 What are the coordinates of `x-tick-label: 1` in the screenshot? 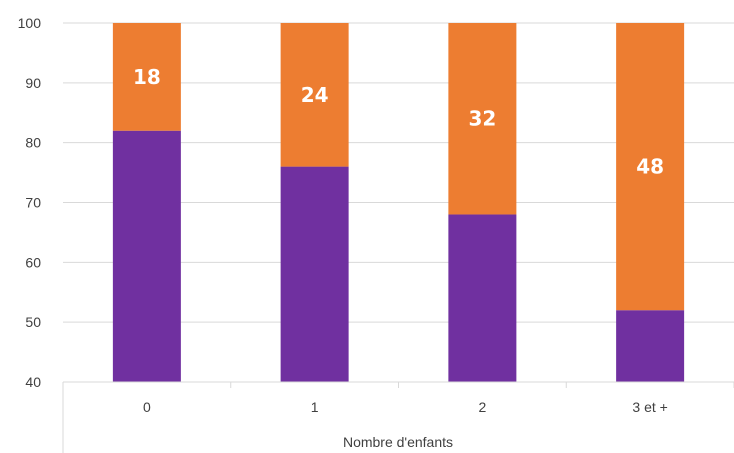 It's located at (315, 407).